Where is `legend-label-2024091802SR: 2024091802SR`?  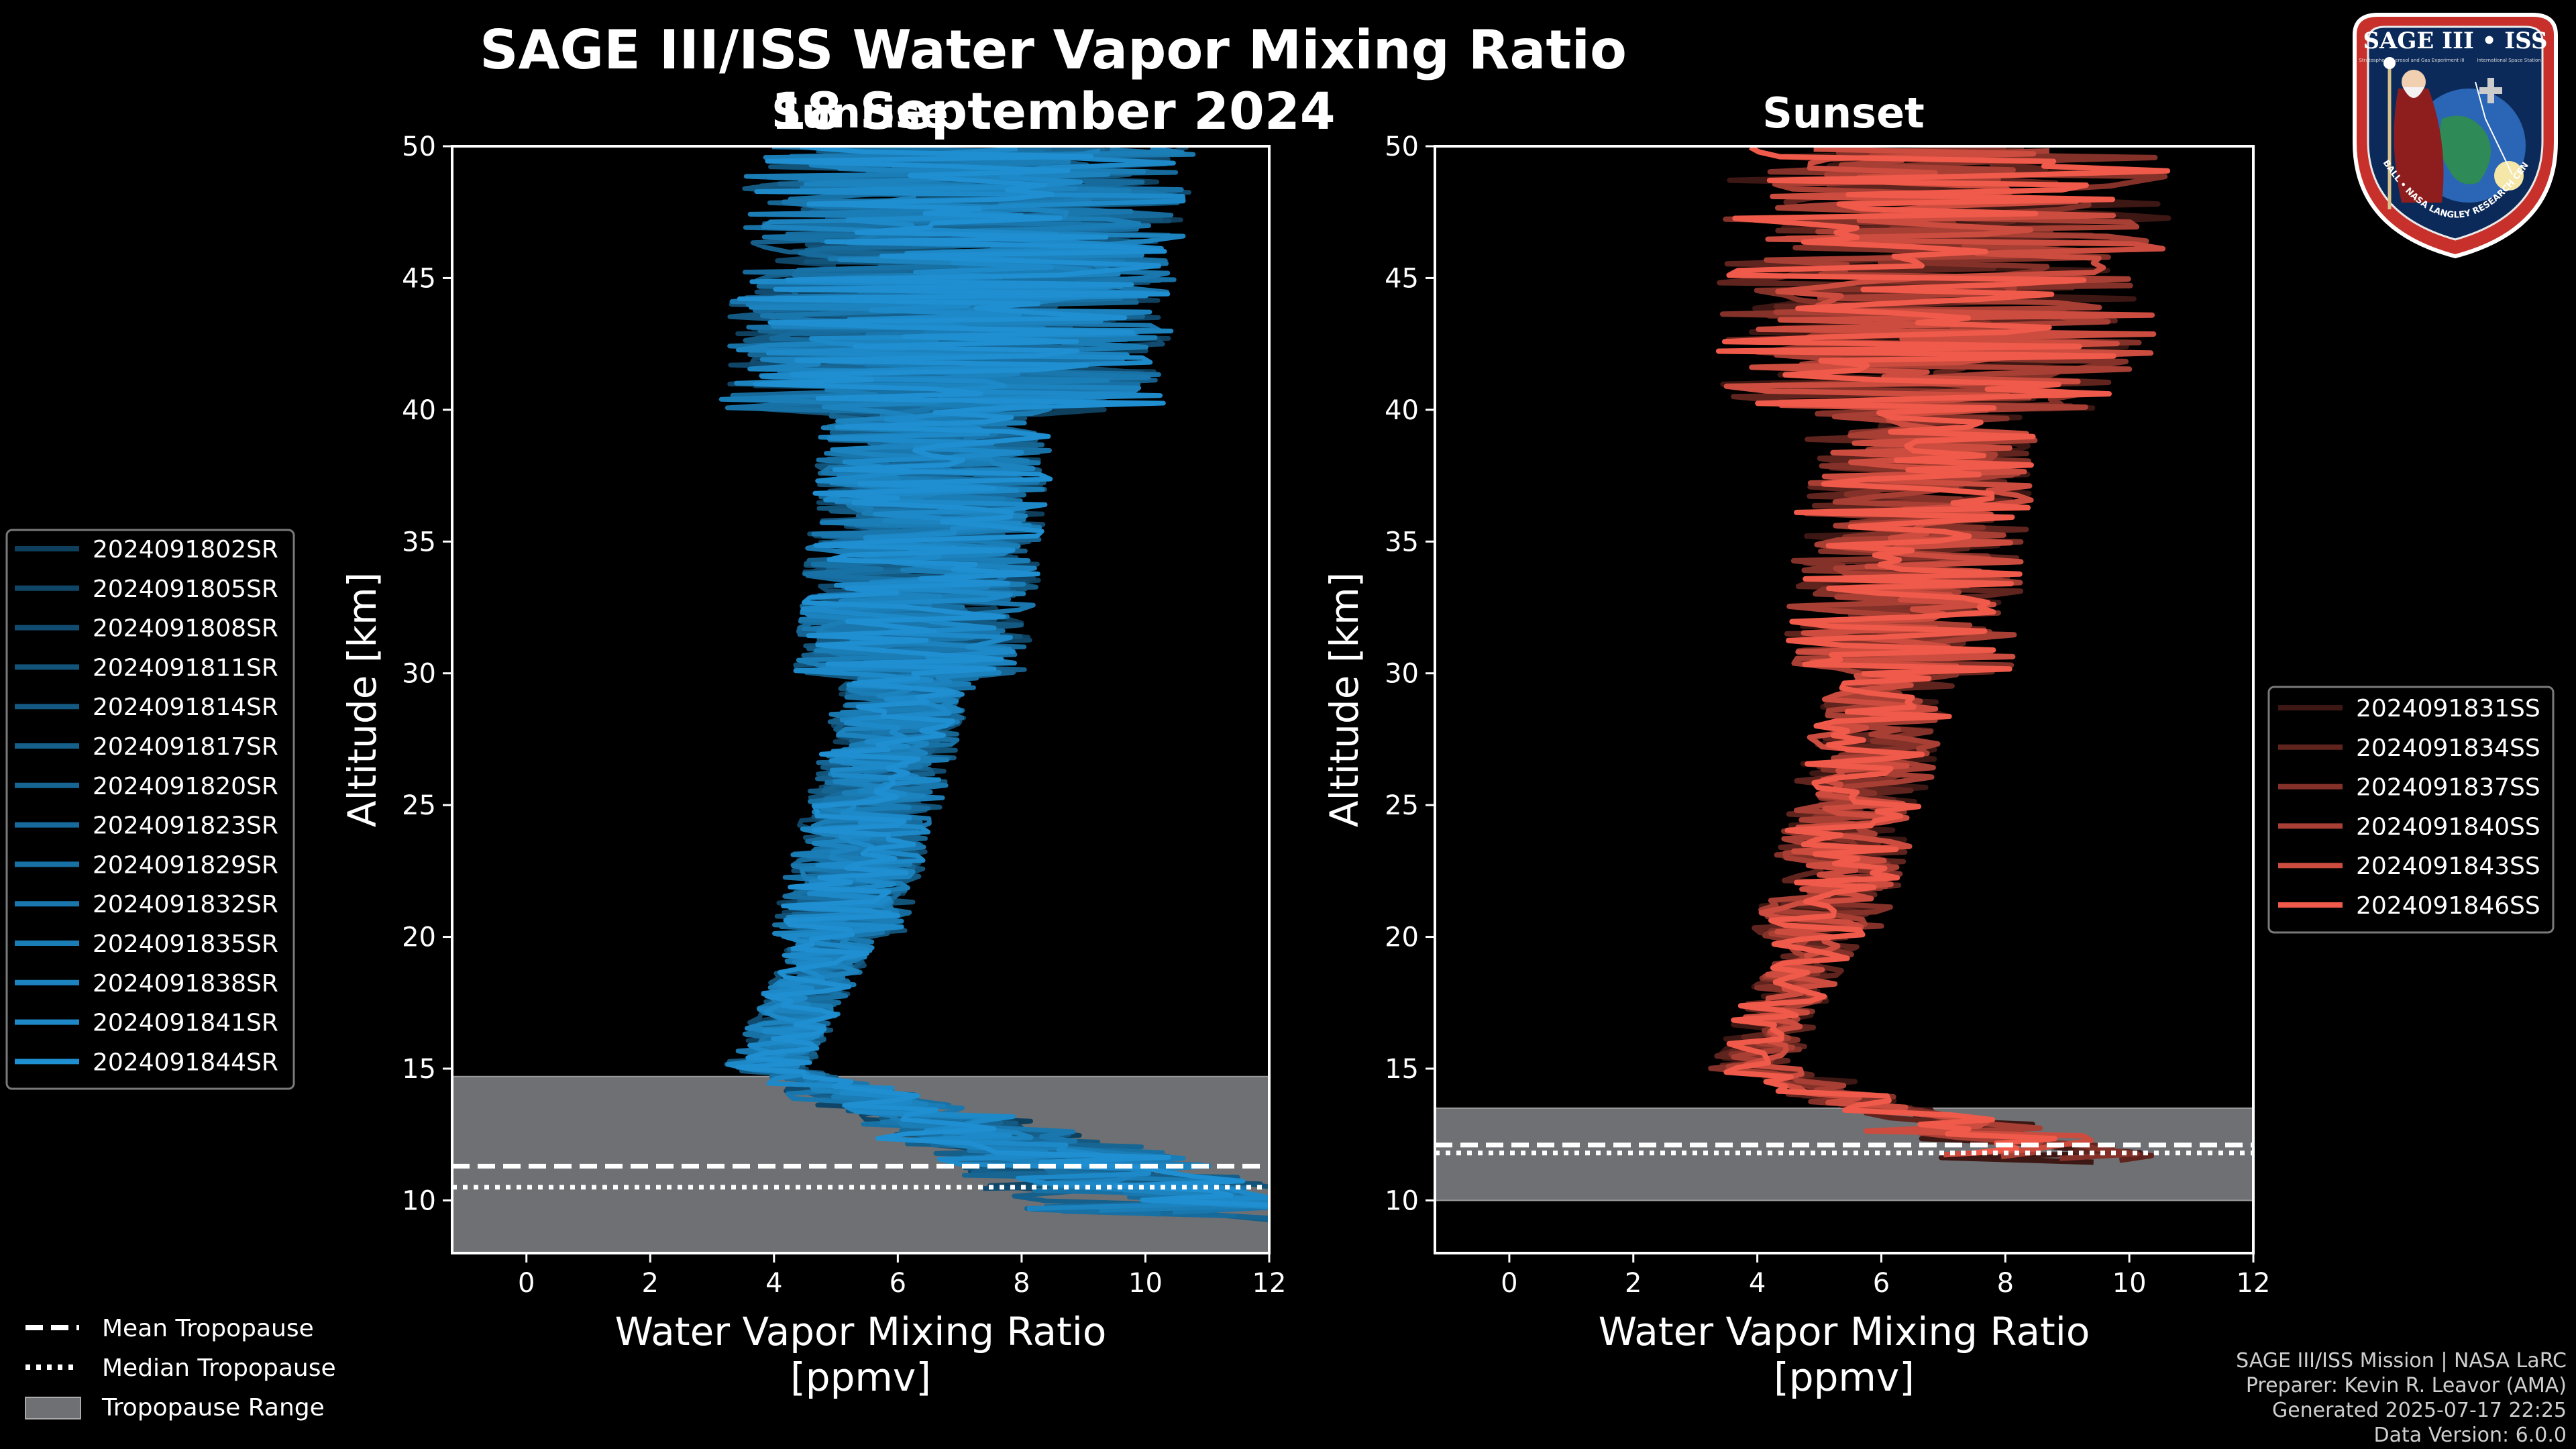
legend-label-2024091802SR: 2024091802SR is located at coordinates (185, 550).